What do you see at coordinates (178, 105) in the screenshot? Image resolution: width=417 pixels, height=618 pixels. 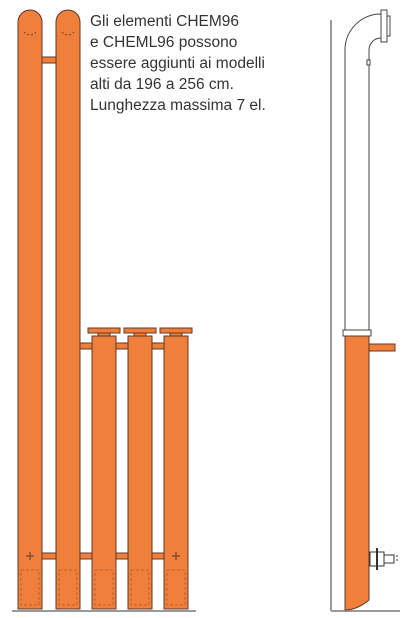 I see `note-line: Lunghezza massima 7 el.` at bounding box center [178, 105].